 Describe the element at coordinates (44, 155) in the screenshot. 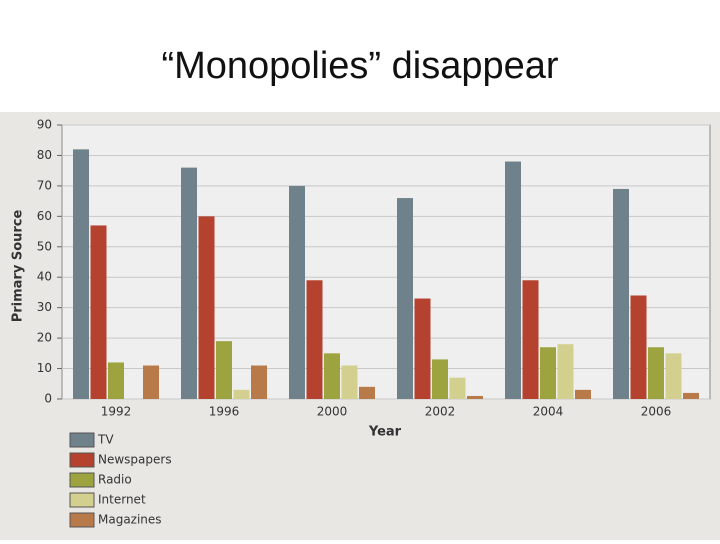

I see `y-tick-label: 80` at that location.